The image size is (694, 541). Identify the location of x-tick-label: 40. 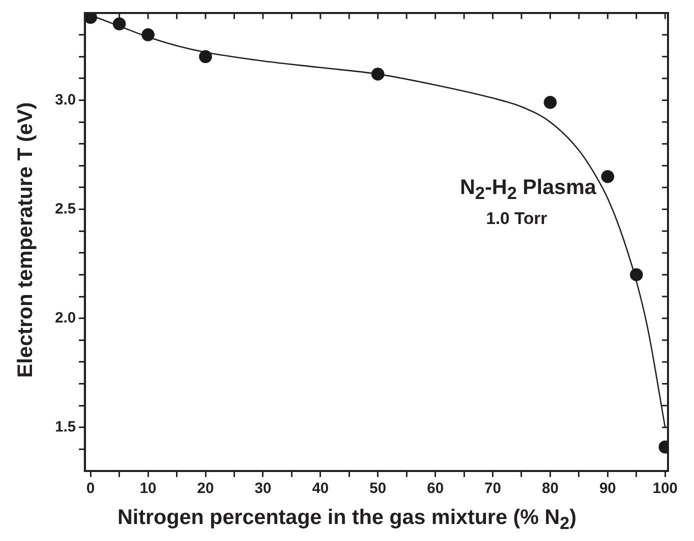
(320, 489).